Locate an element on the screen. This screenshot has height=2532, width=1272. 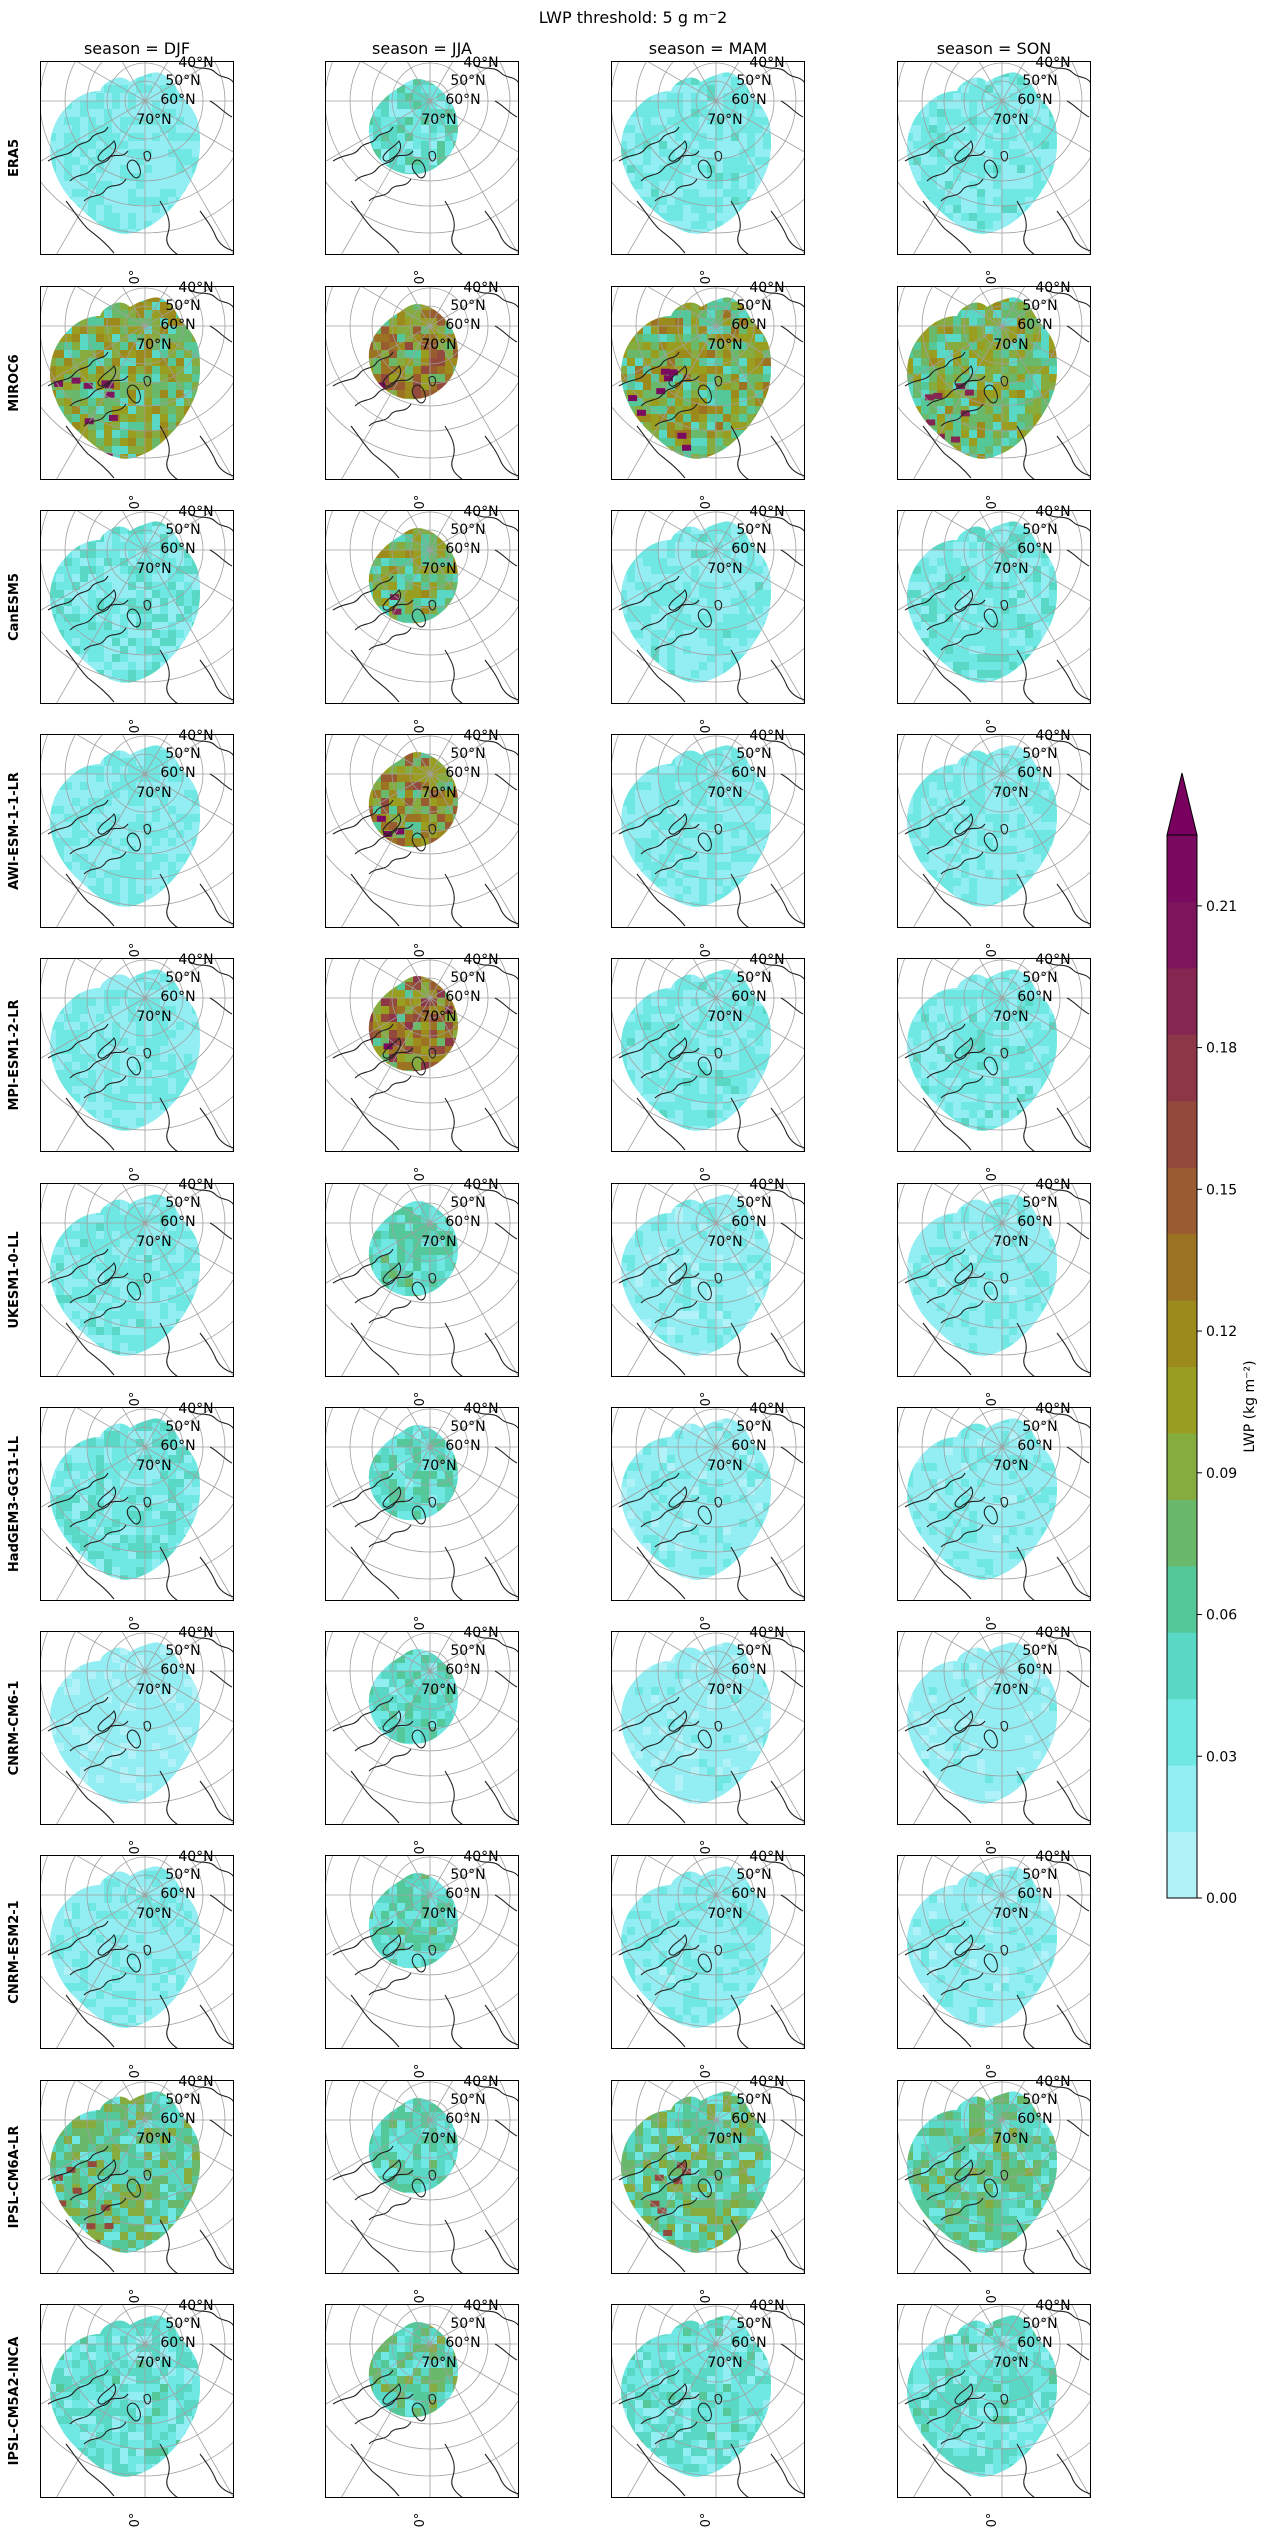
row-label: IPSL-CM6A-LR is located at coordinates (14, 2177).